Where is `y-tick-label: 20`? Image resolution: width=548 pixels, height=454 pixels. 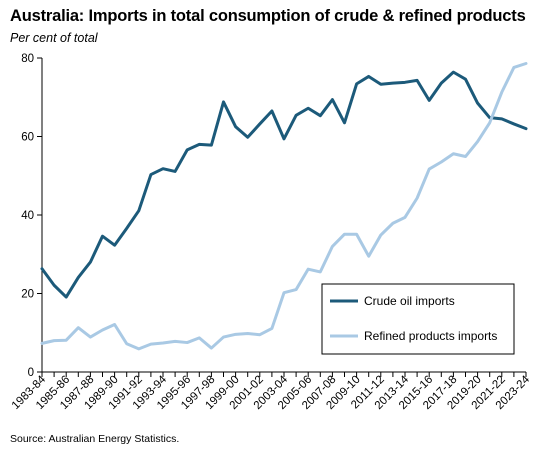 y-tick-label: 20 is located at coordinates (27, 295).